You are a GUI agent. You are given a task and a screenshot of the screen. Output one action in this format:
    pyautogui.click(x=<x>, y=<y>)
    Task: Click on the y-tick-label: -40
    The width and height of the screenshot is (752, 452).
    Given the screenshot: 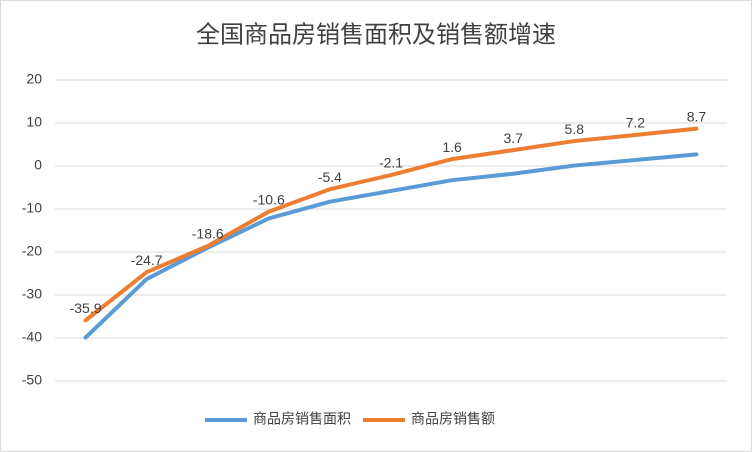 What is the action you would take?
    pyautogui.click(x=32, y=337)
    